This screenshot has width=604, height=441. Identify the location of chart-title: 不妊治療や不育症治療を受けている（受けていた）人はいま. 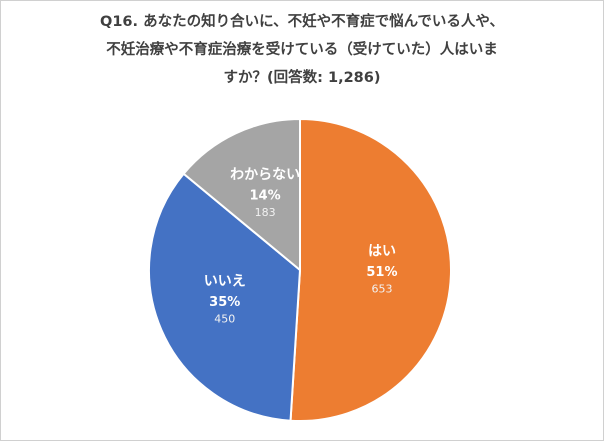
(302, 49).